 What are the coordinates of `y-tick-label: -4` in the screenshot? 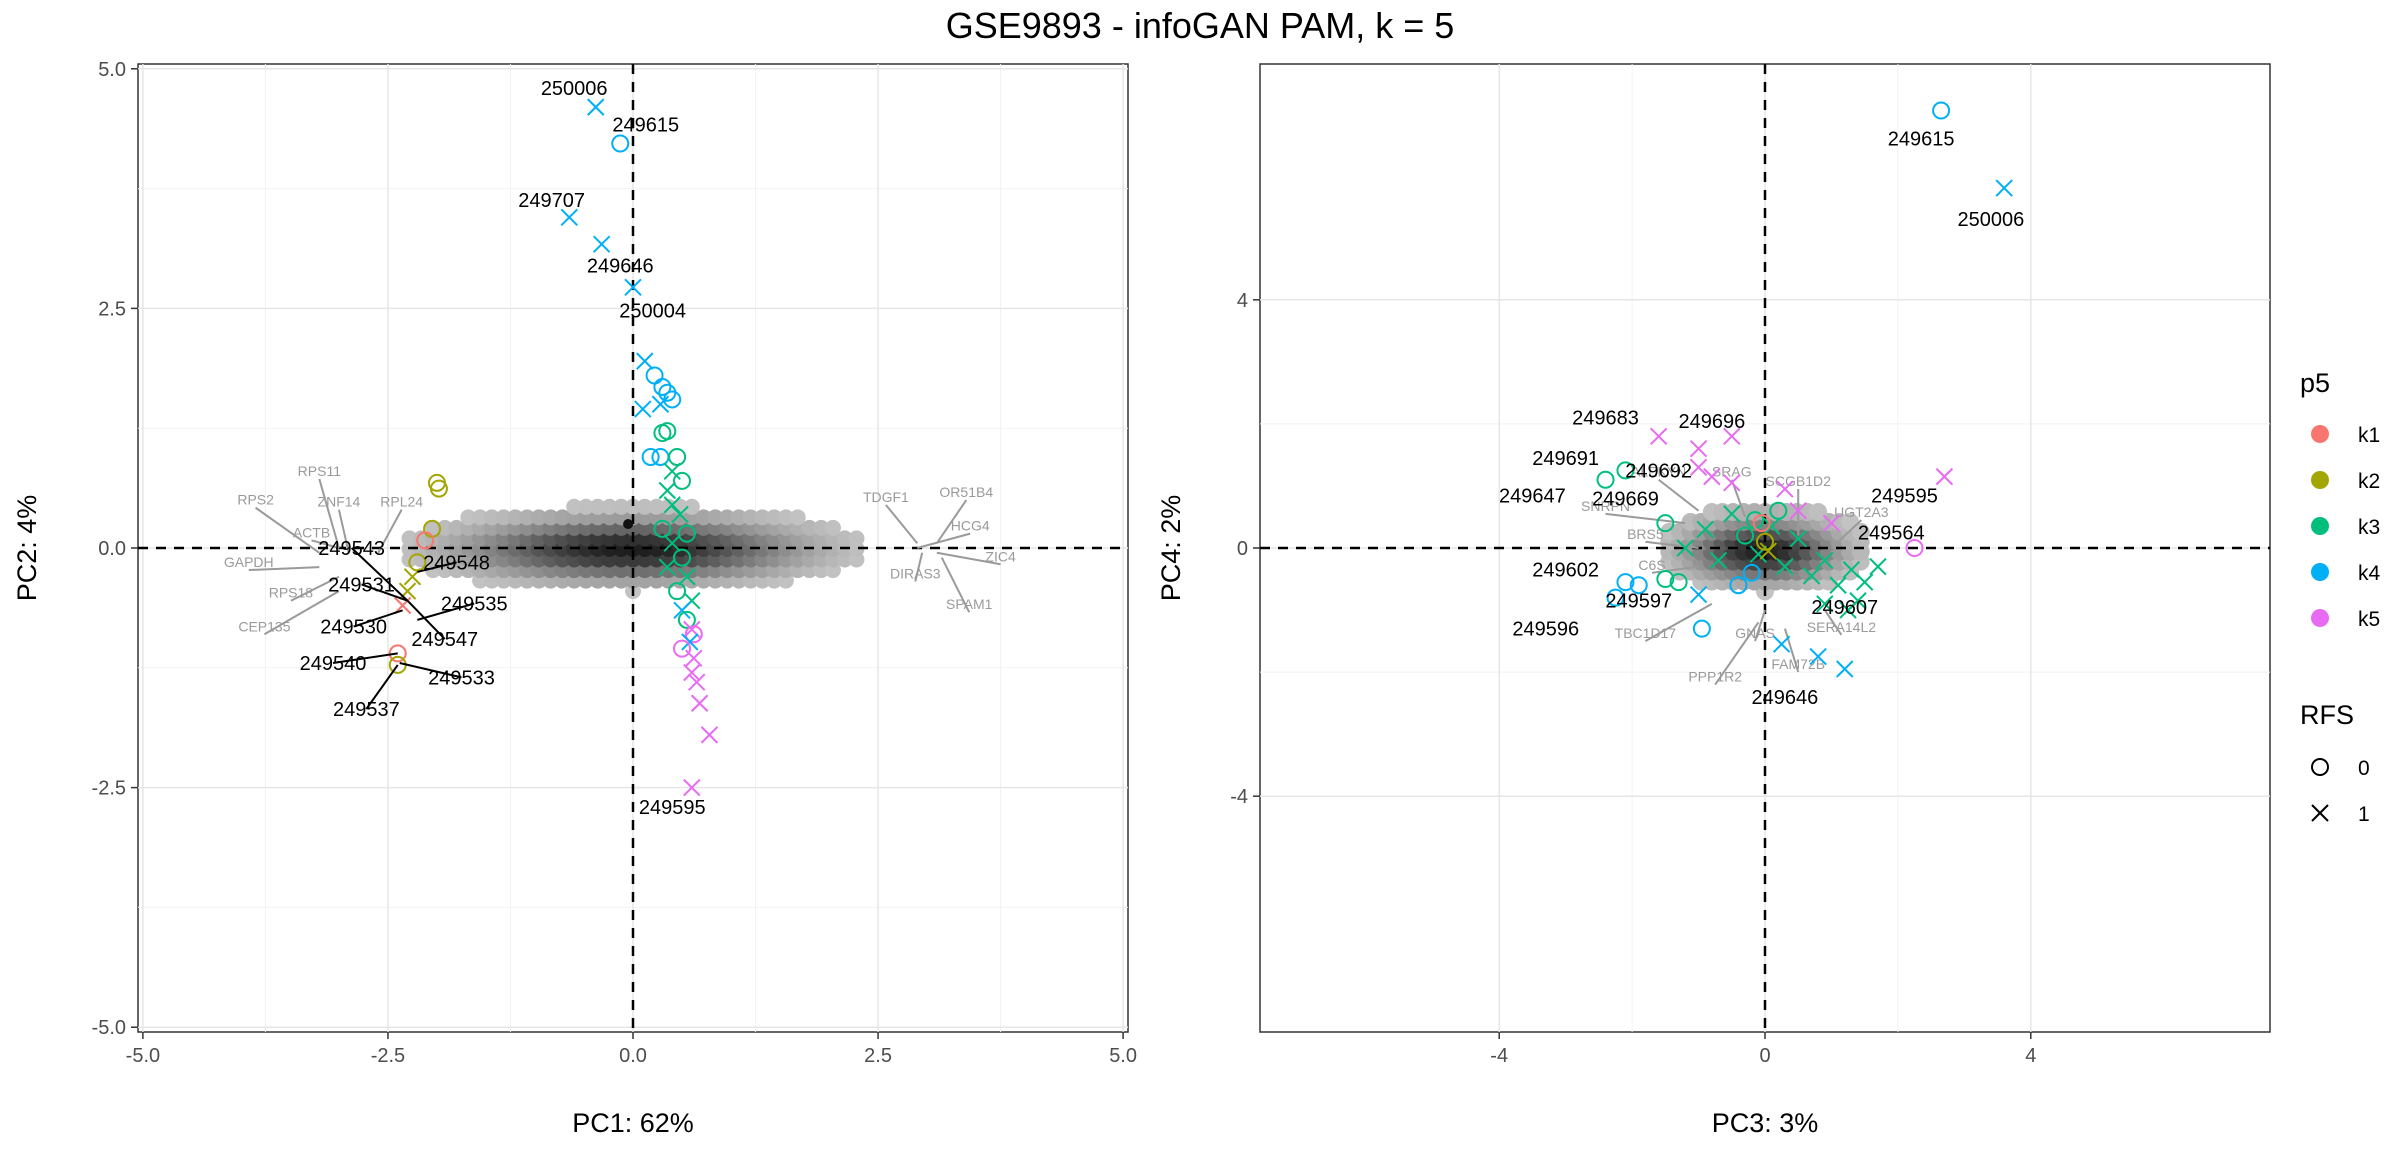 It's located at (1239, 797).